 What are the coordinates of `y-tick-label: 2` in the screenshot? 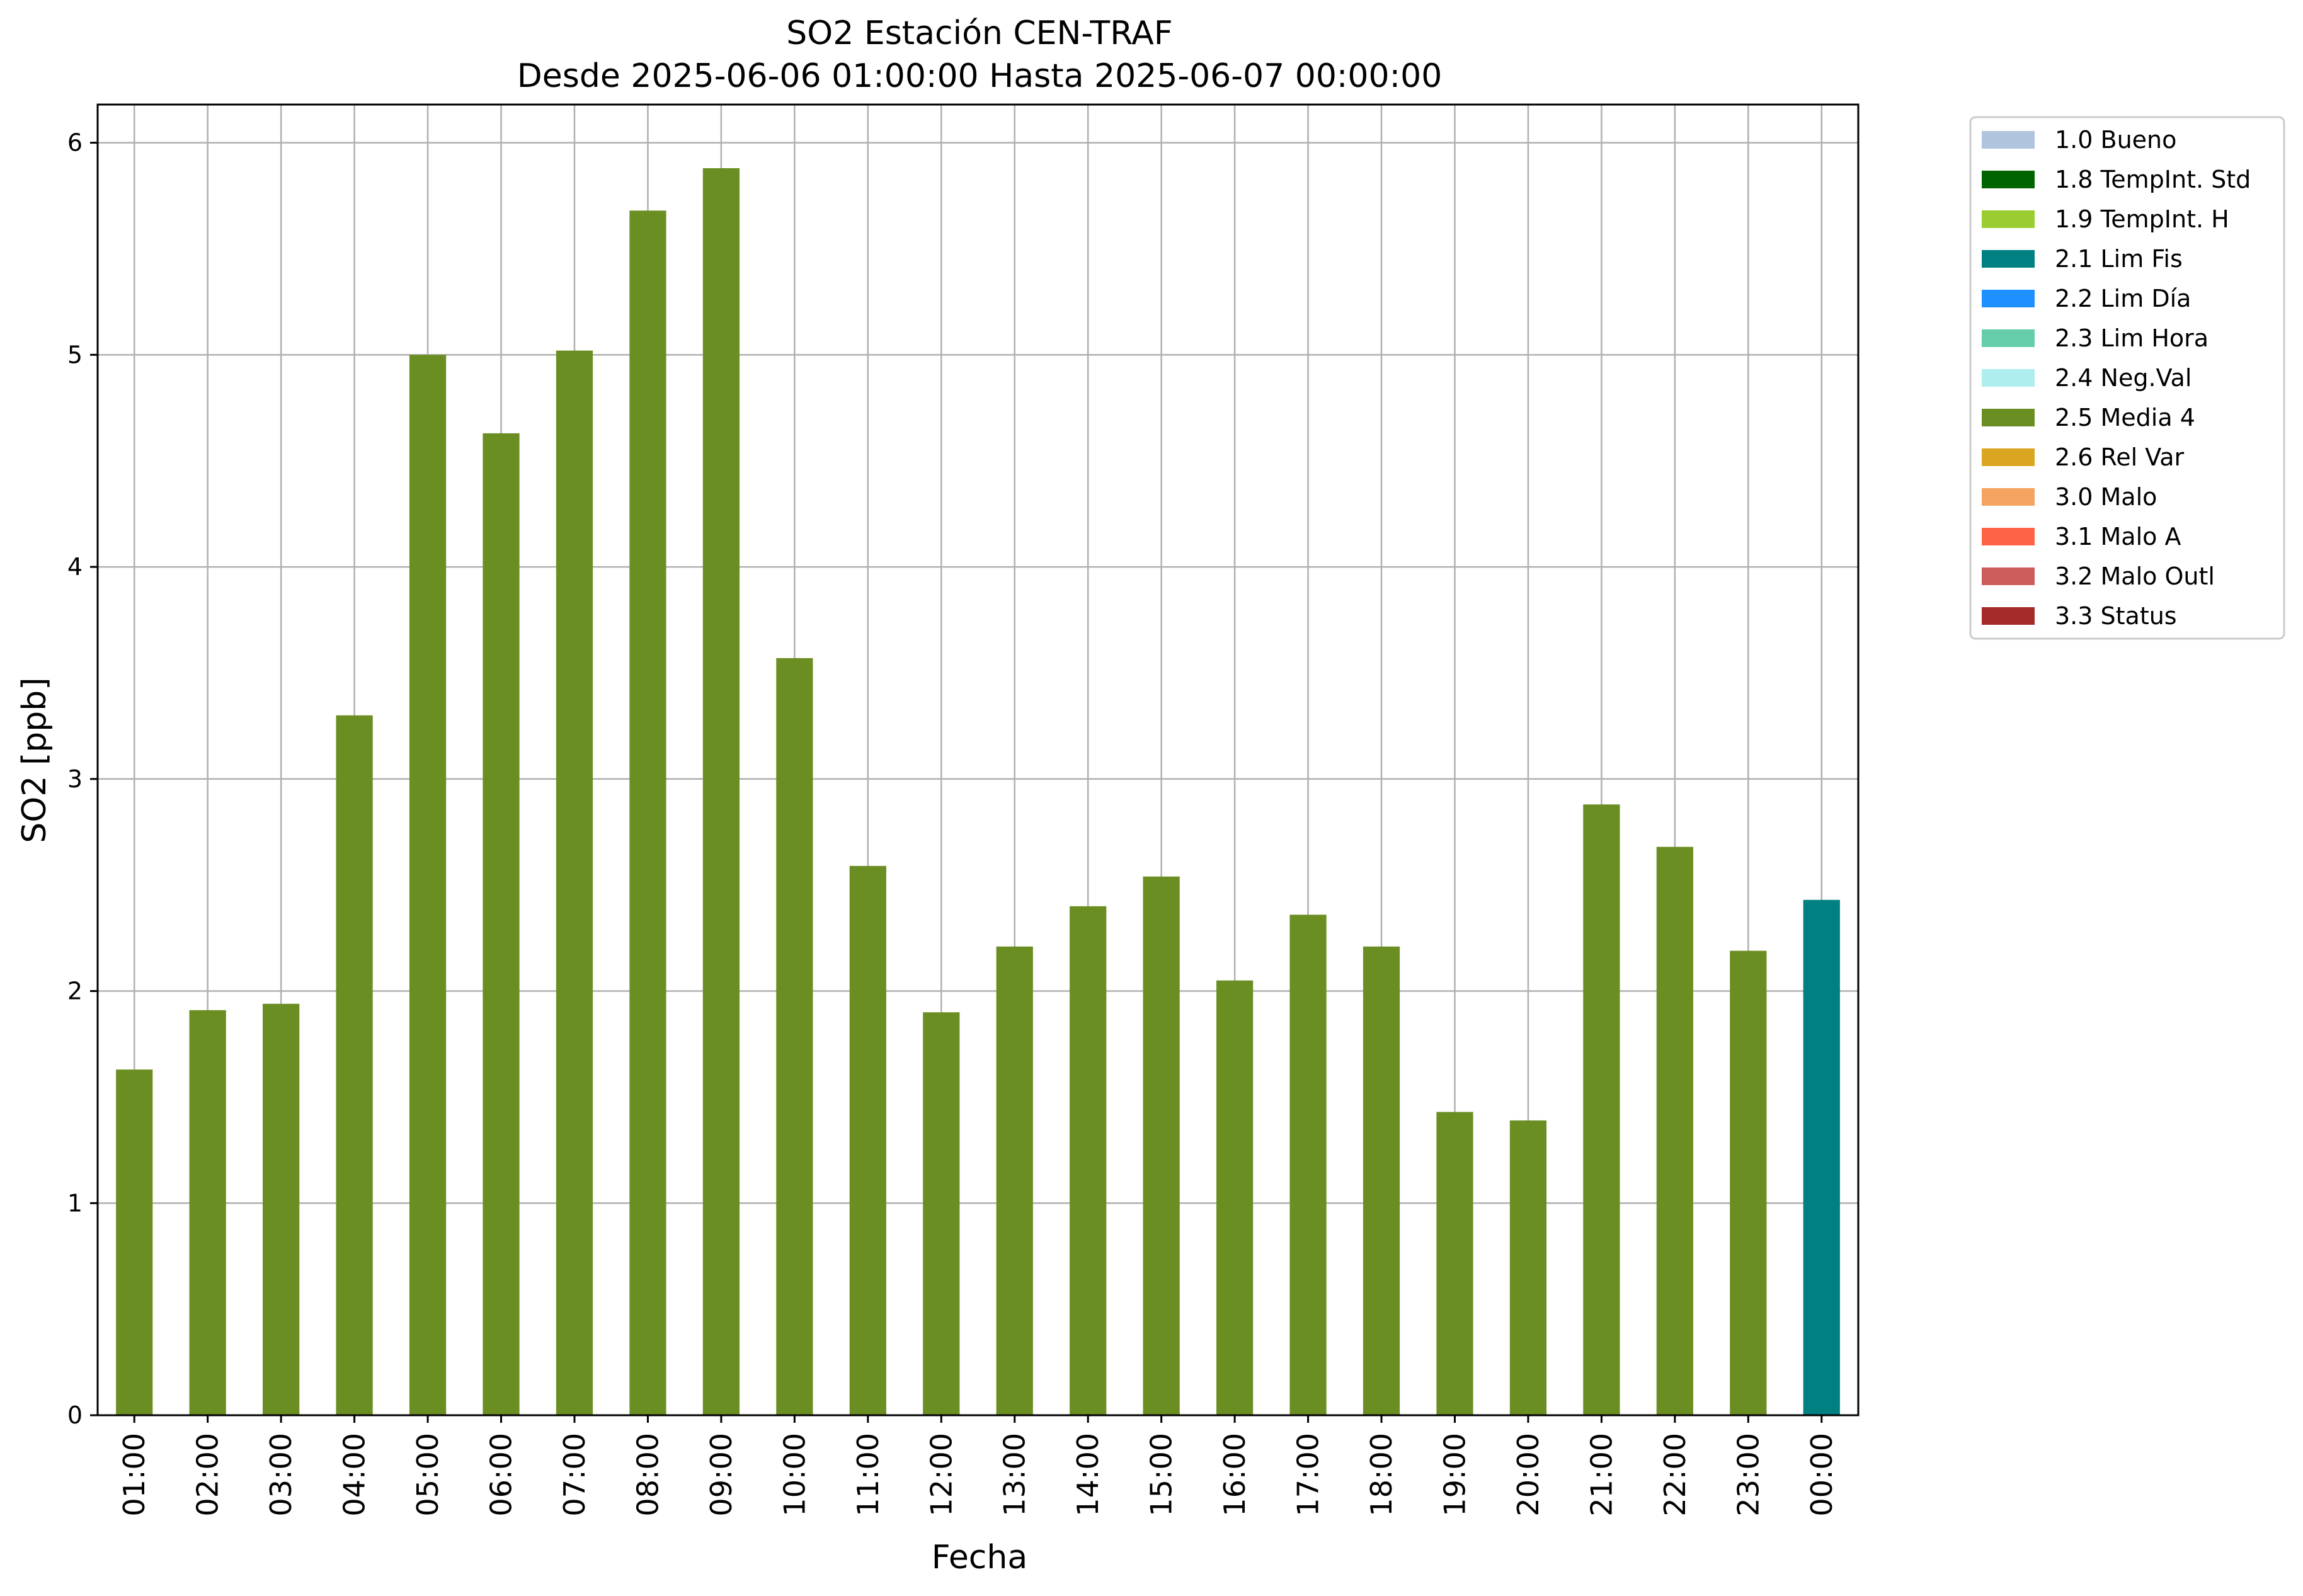 It's located at (75, 991).